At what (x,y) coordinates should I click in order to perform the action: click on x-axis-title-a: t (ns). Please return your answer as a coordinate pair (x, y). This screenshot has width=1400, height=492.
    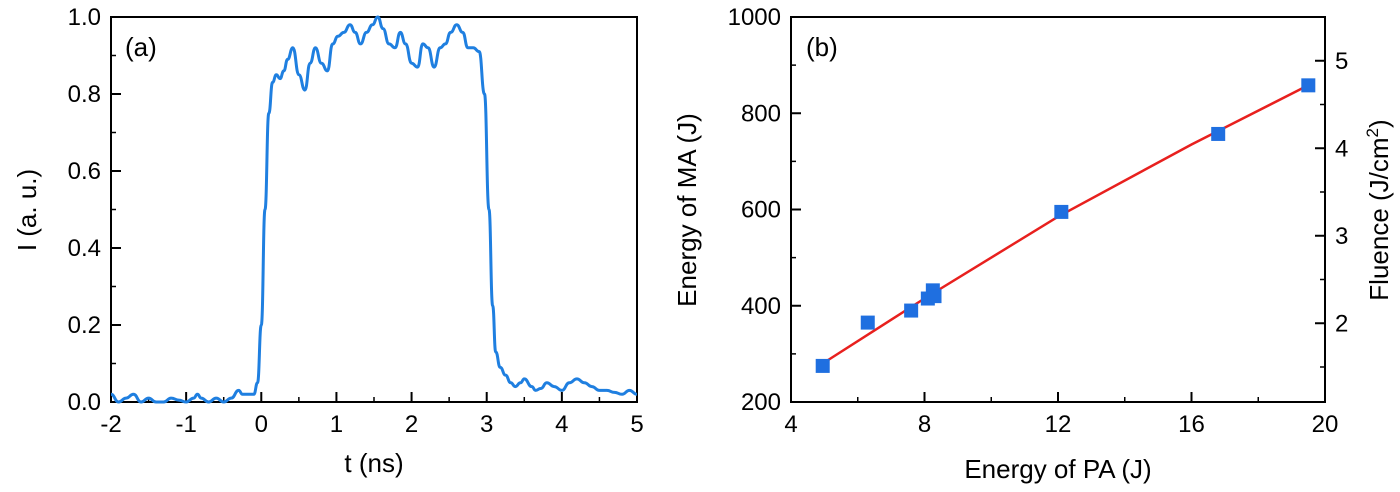
    Looking at the image, I should click on (373, 463).